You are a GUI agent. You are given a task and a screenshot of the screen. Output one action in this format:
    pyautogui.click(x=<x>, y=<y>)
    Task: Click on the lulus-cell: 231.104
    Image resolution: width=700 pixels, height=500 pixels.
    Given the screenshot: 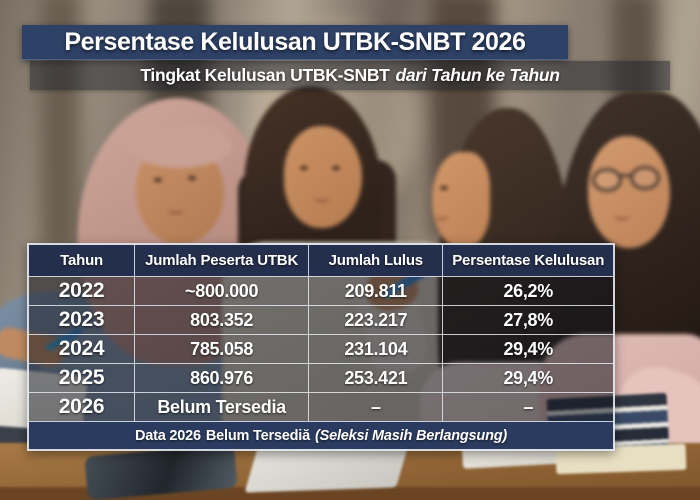 What is the action you would take?
    pyautogui.click(x=375, y=349)
    